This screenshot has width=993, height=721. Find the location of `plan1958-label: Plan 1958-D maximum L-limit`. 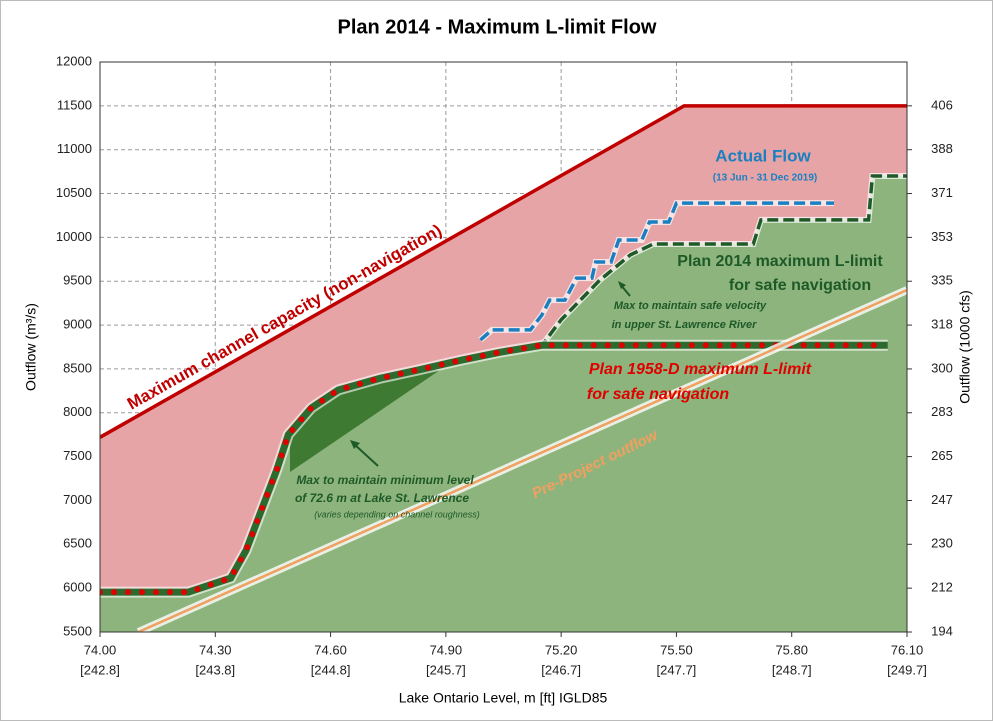

plan1958-label: Plan 1958-D maximum L-limit is located at coordinates (700, 369).